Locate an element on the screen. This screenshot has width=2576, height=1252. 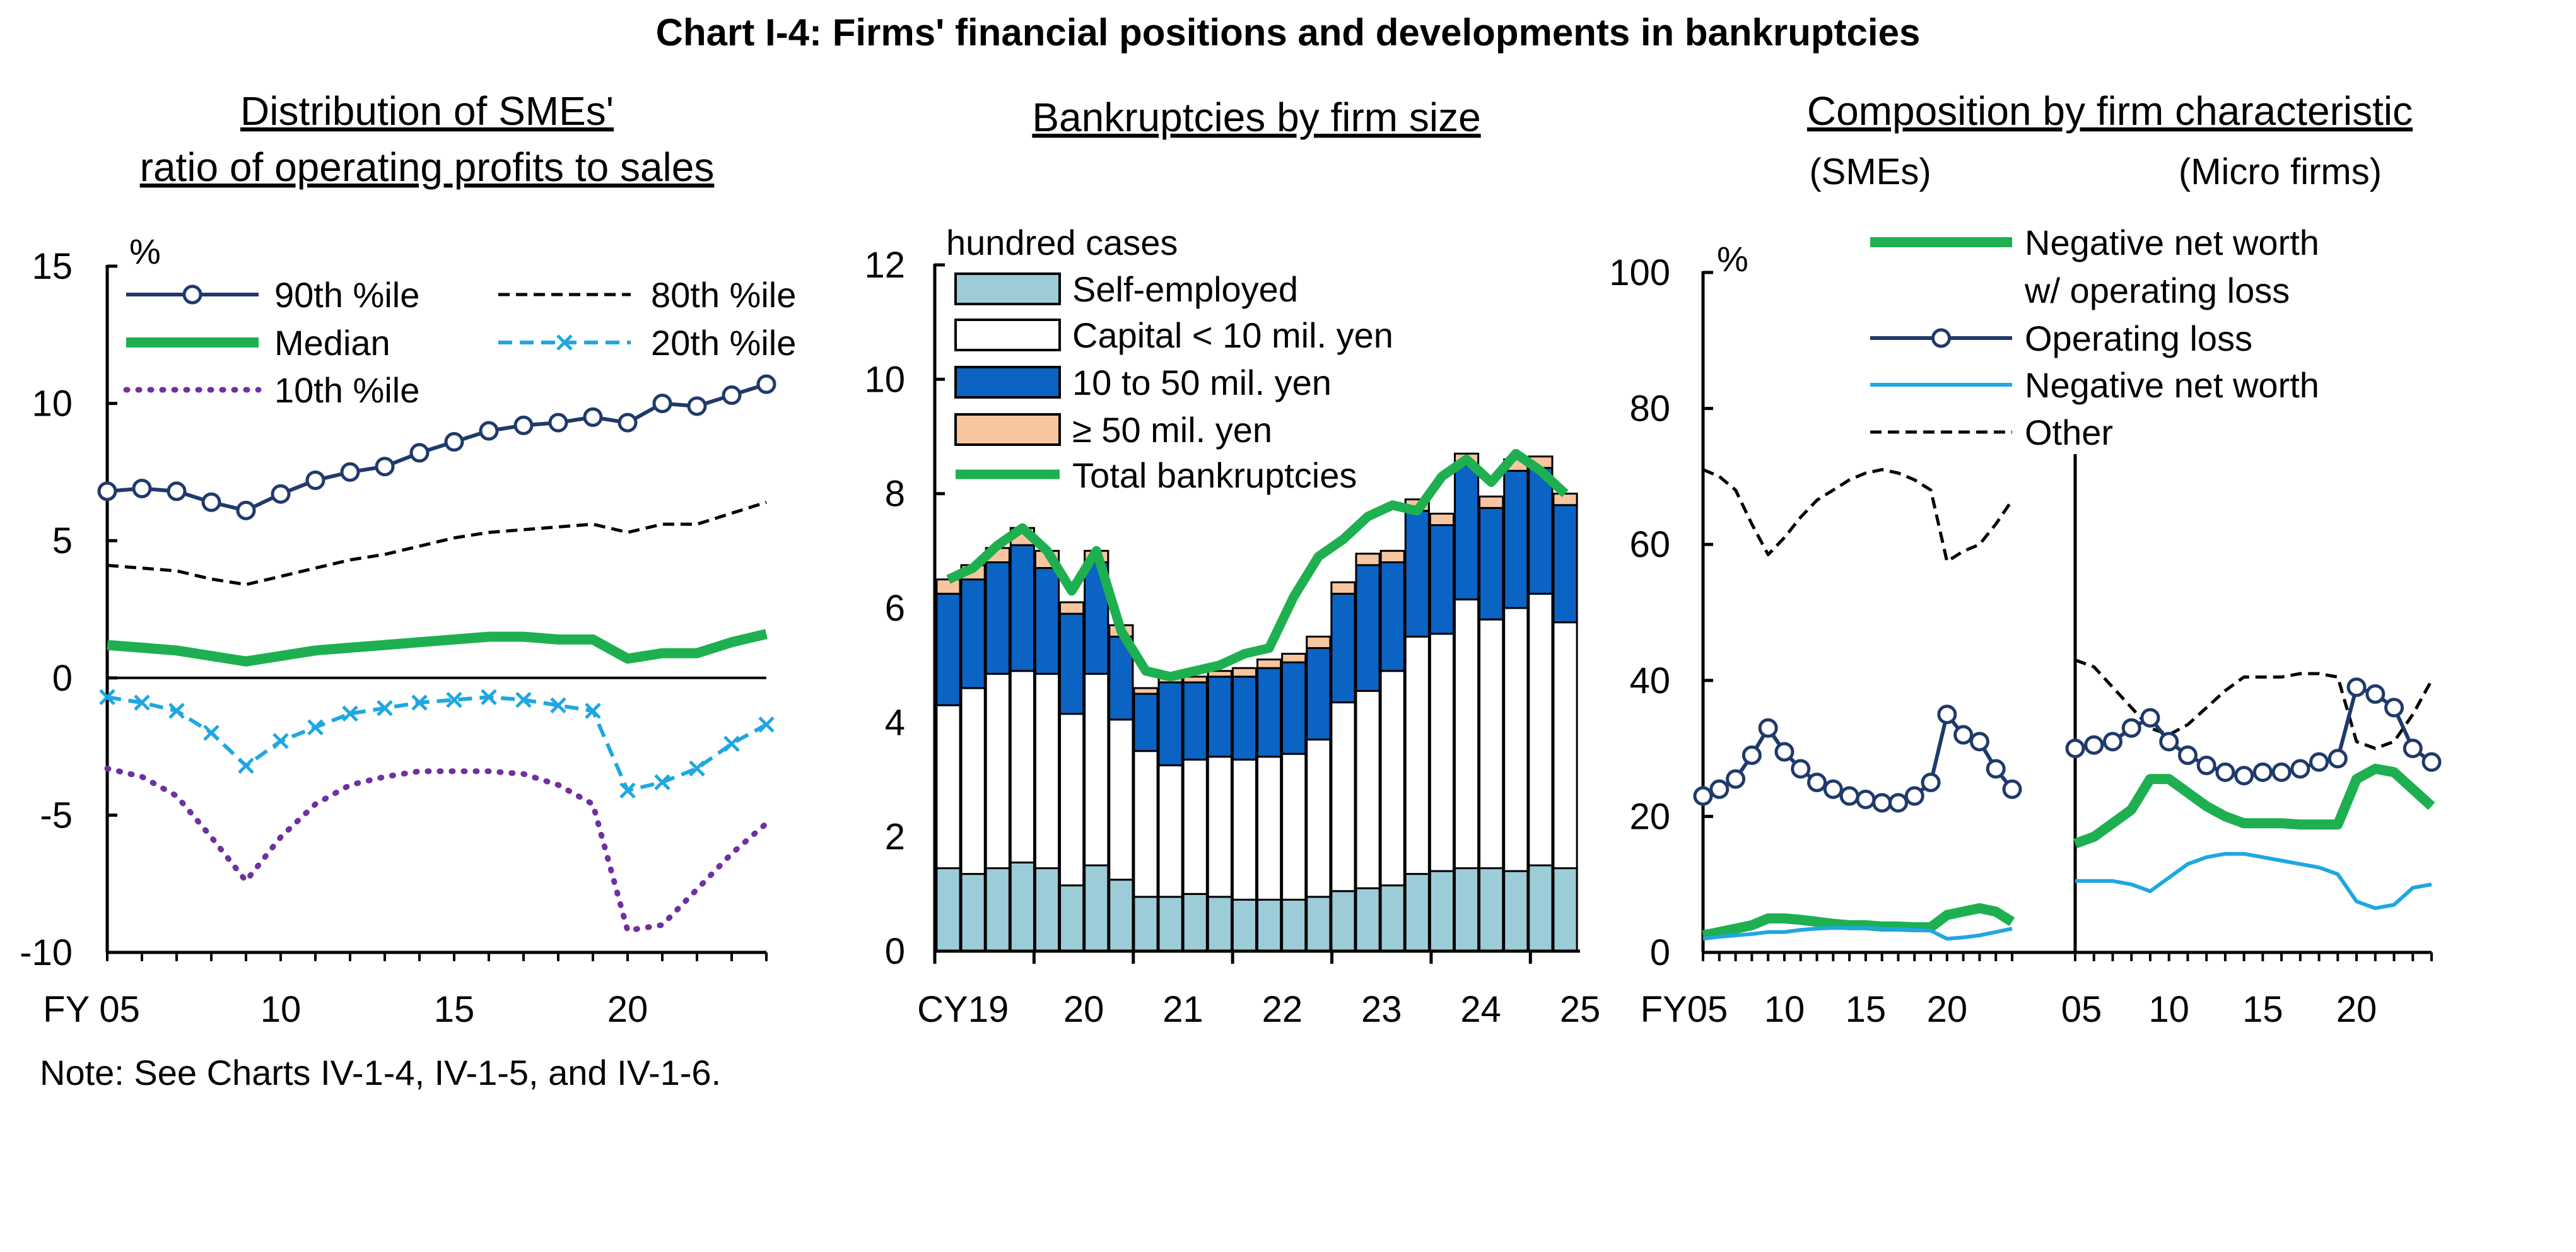
panel1-legend-label: 10th %ile is located at coordinates (346, 390).